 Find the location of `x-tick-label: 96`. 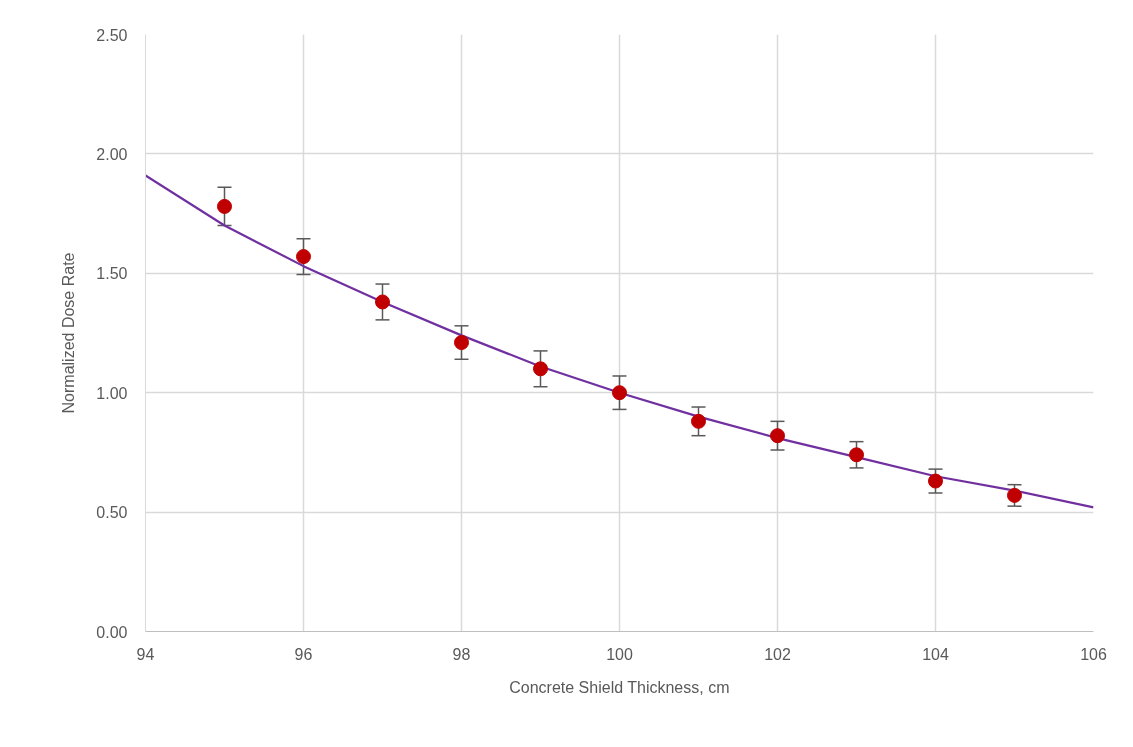

x-tick-label: 96 is located at coordinates (303, 654).